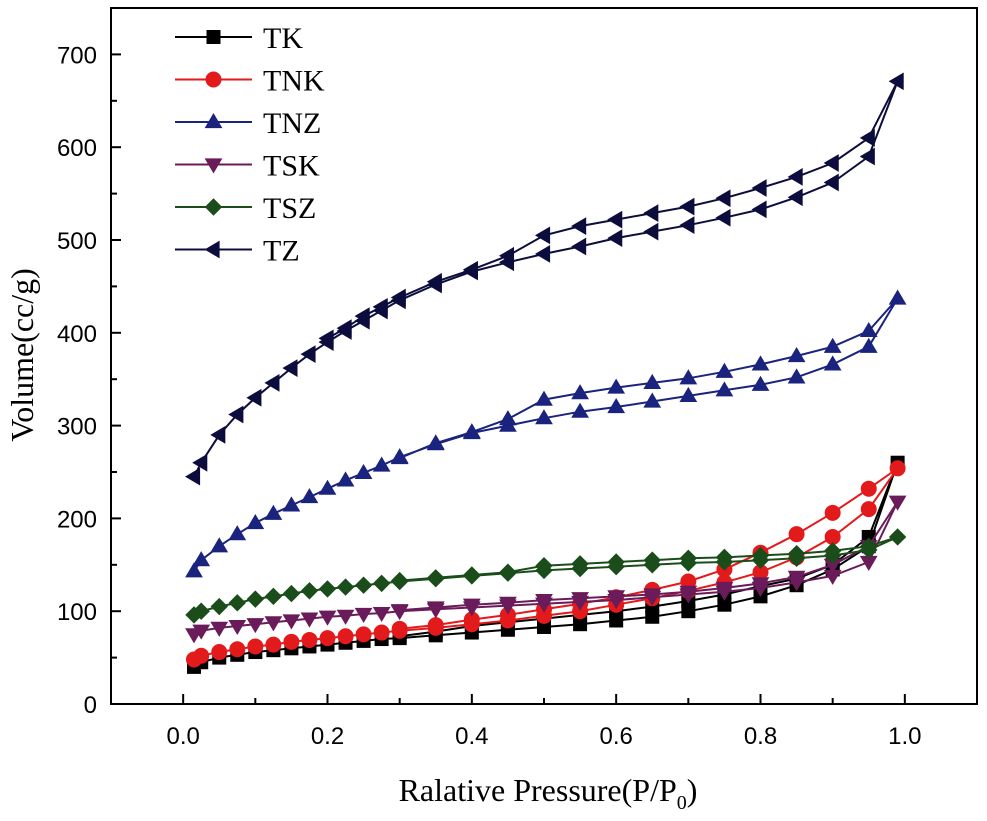  Describe the element at coordinates (546, 576) in the screenshot. I see `series-tsz` at that location.